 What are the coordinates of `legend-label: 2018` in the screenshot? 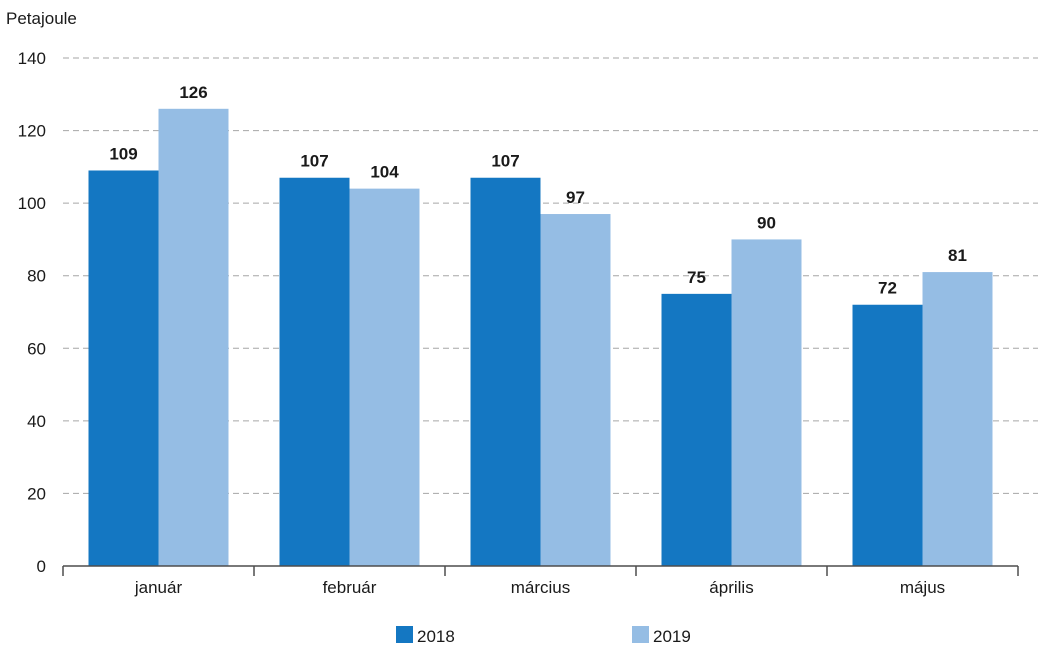 It's located at (436, 636).